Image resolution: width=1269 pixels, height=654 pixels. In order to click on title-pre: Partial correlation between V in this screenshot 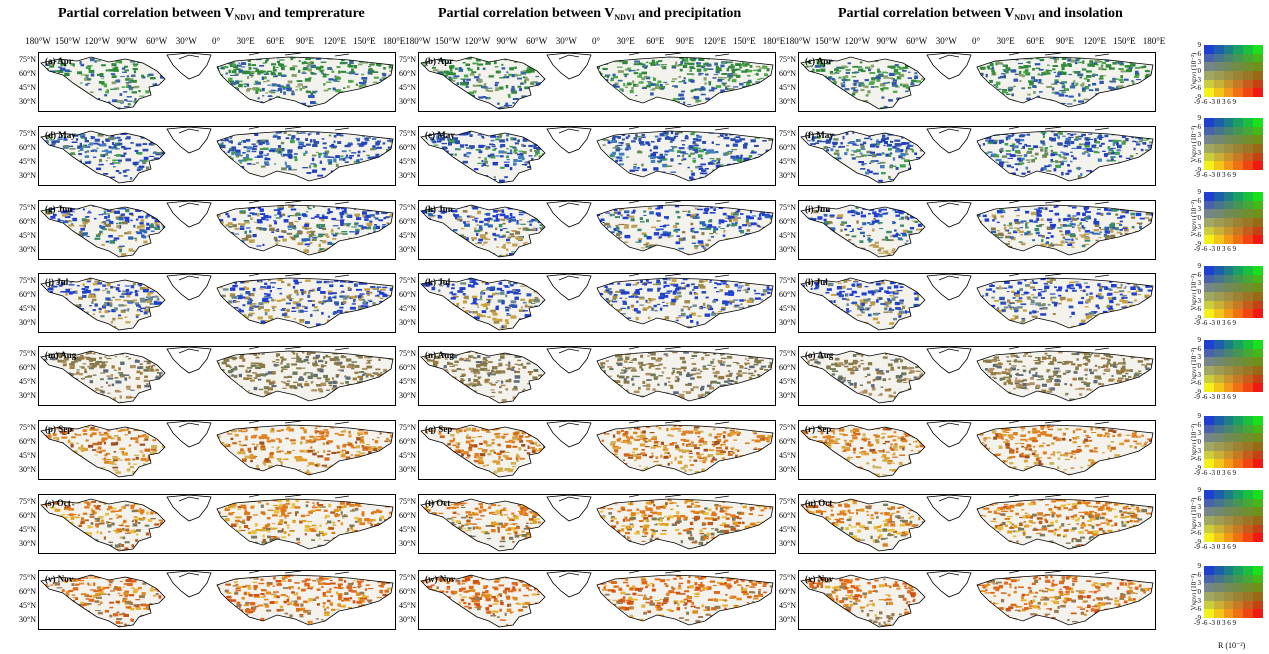, I will do `click(926, 13)`.